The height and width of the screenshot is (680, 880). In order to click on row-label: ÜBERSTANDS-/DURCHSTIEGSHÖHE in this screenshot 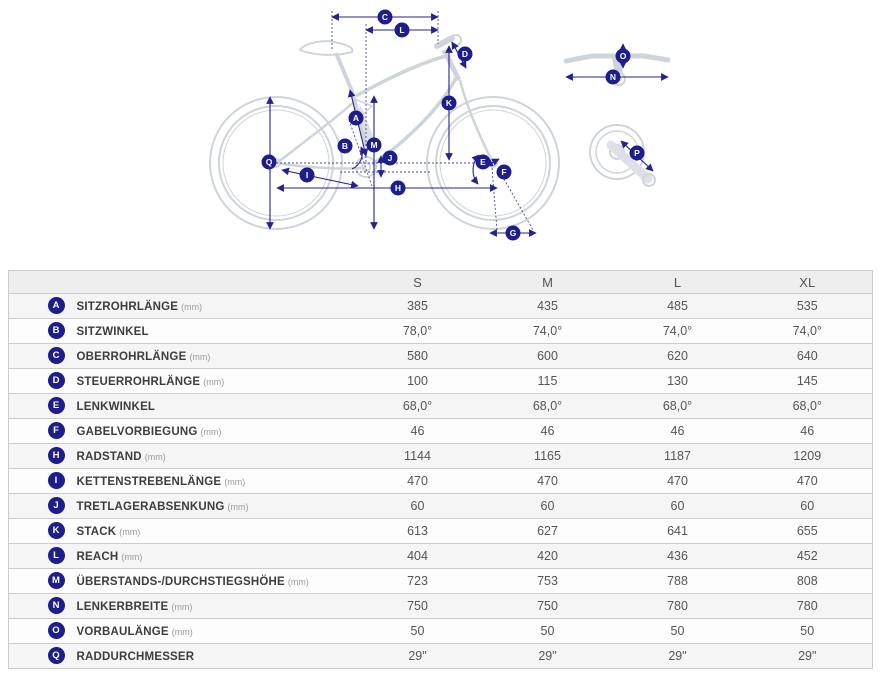, I will do `click(180, 582)`.